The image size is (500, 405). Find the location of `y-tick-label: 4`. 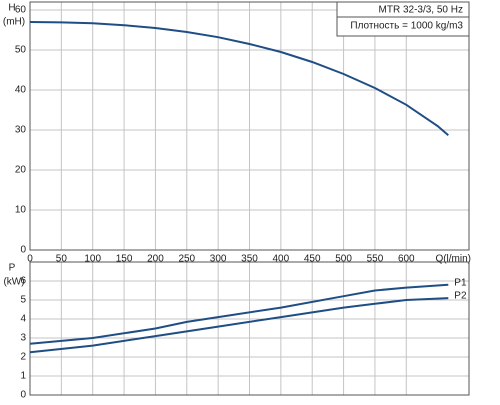

y-tick-label: 4 is located at coordinates (23, 319).